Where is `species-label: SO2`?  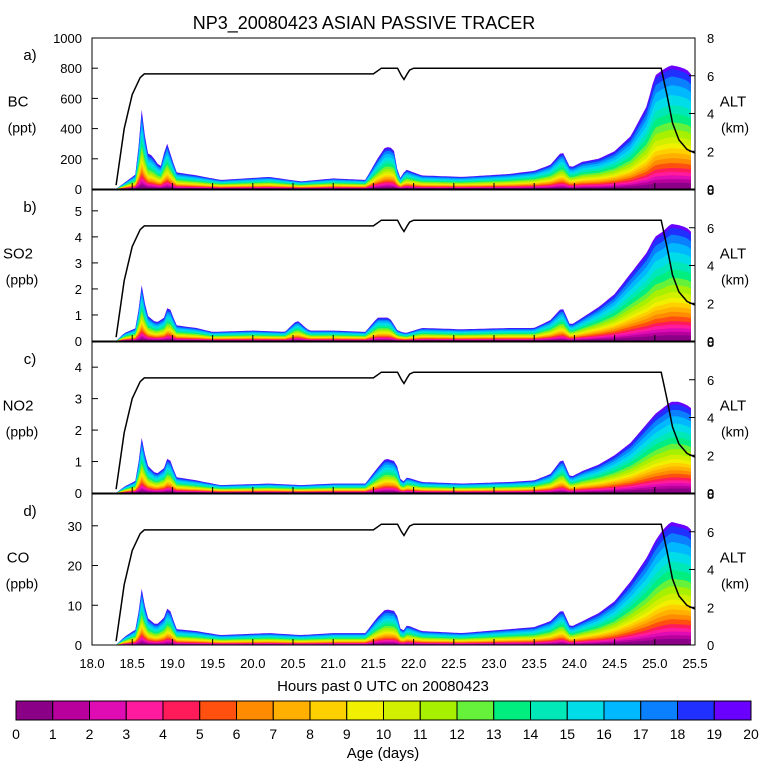 species-label: SO2 is located at coordinates (18, 253).